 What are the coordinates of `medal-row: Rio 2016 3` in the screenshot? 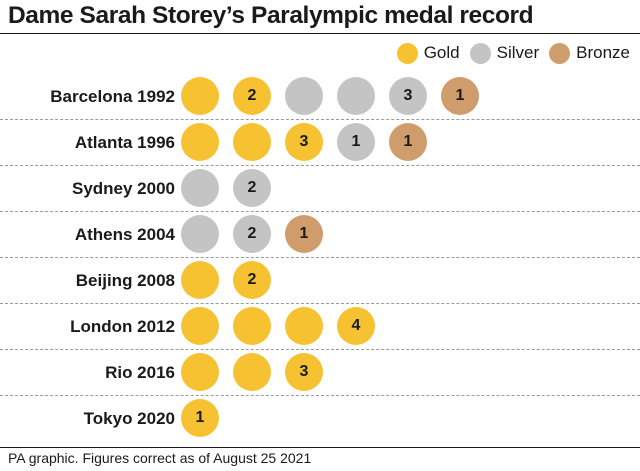 It's located at (320, 373).